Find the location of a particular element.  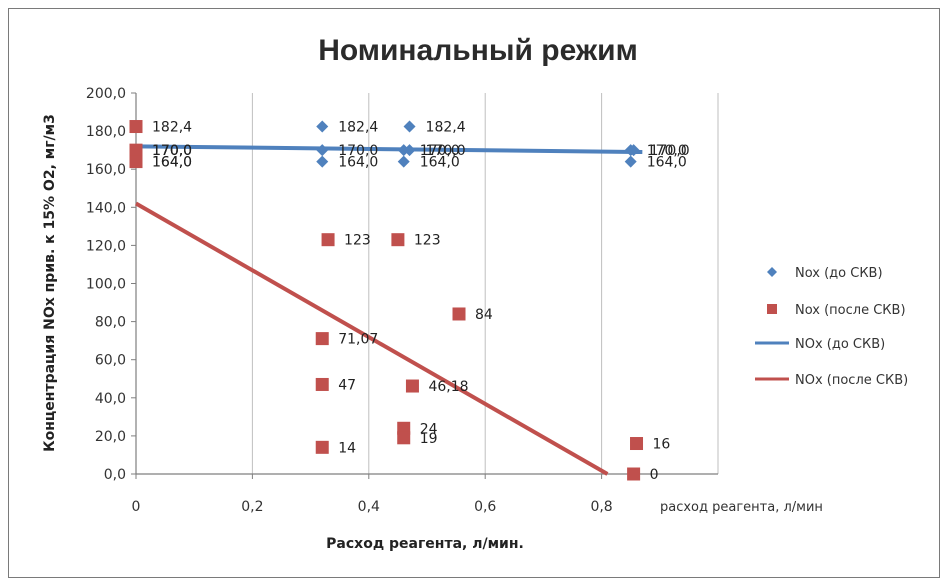

y-tick-label: 160,0 is located at coordinates (106, 170).